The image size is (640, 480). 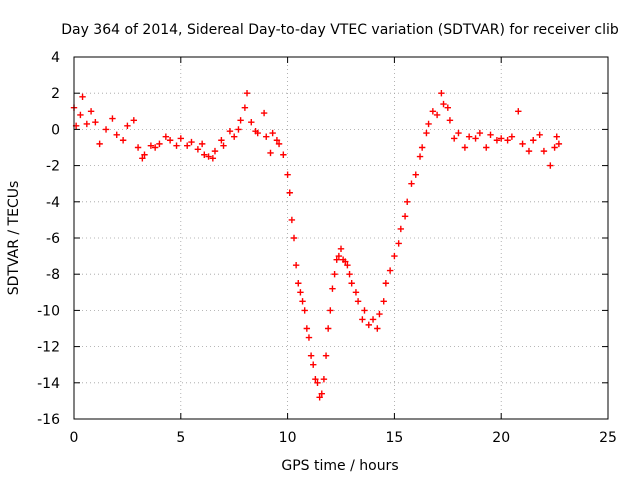 I want to click on y-tick-label: -2, so click(x=53, y=167).